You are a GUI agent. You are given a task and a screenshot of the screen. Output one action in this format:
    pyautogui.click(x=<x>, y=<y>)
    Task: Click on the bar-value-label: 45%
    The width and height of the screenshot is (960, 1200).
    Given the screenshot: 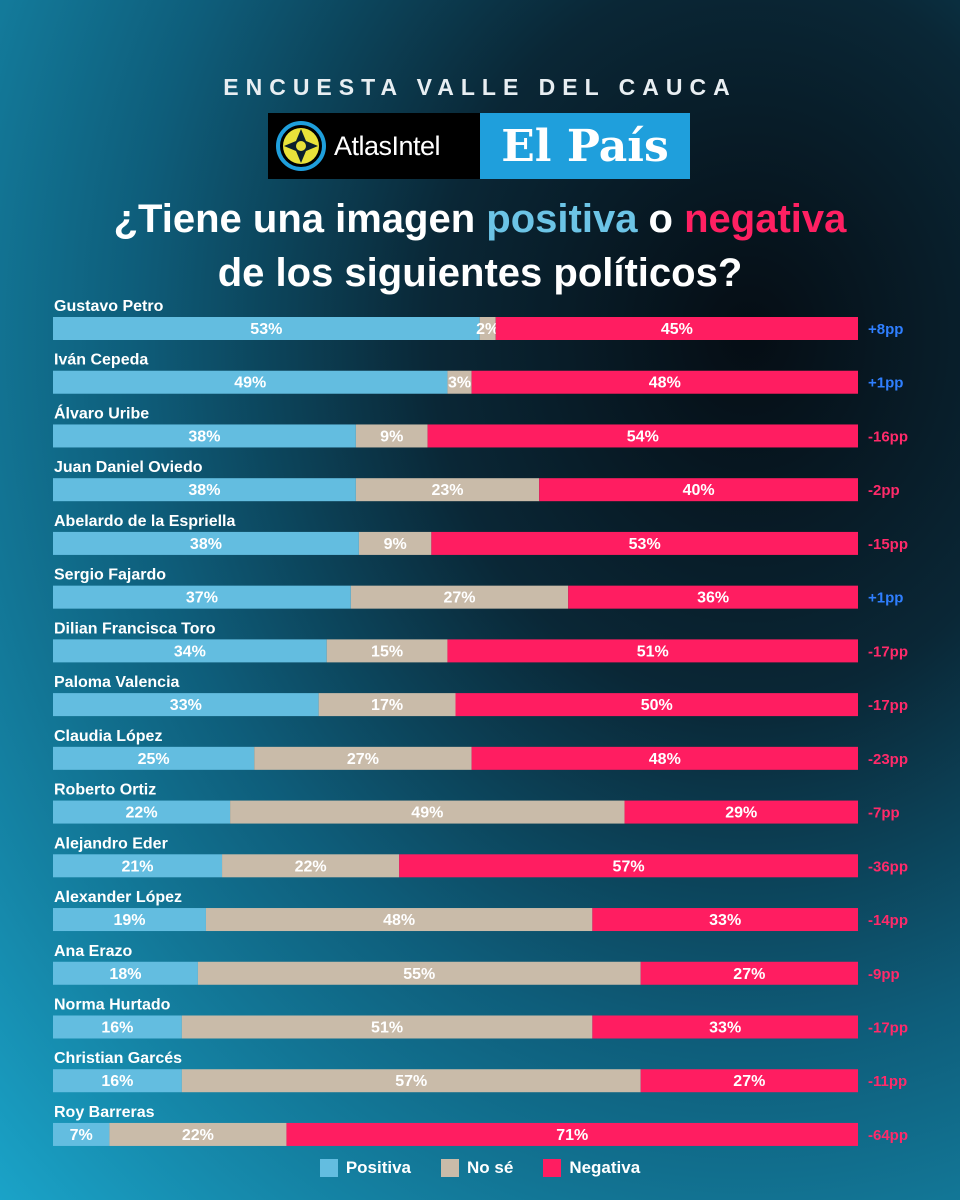 What is the action you would take?
    pyautogui.click(x=677, y=329)
    